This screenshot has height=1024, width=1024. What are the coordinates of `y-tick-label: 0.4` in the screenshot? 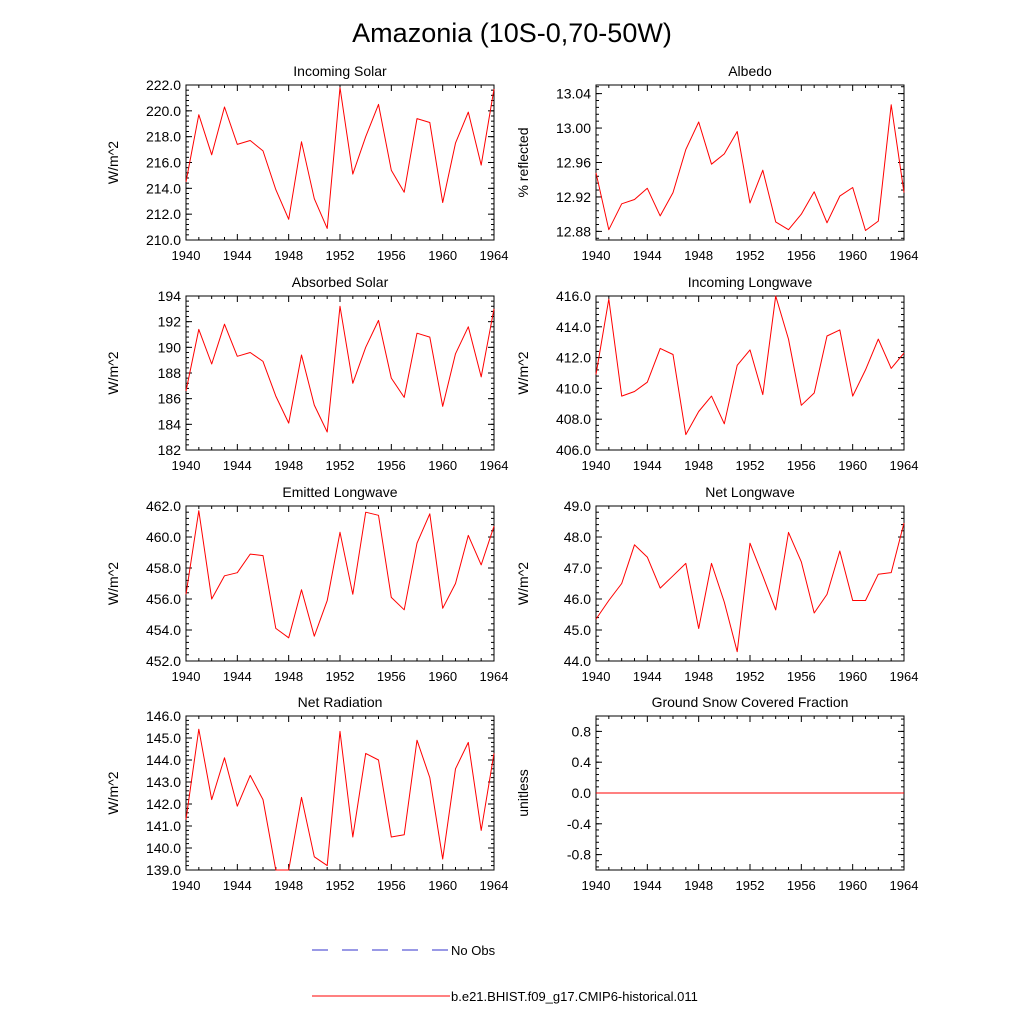 It's located at (582, 762).